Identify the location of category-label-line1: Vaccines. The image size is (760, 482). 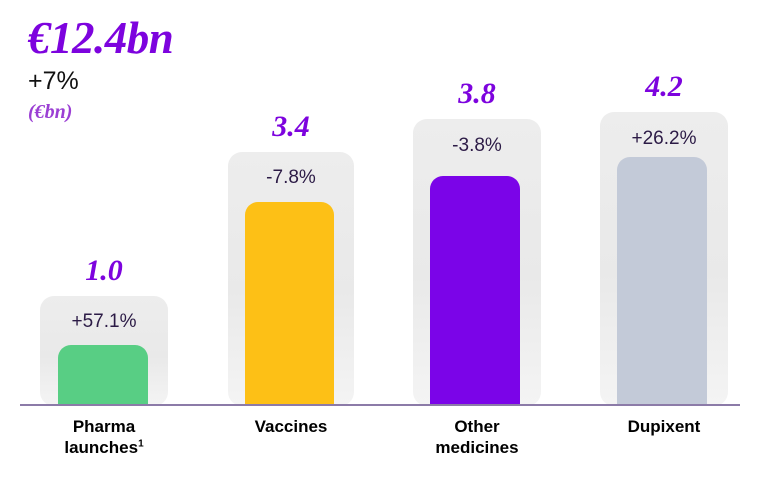
(291, 426).